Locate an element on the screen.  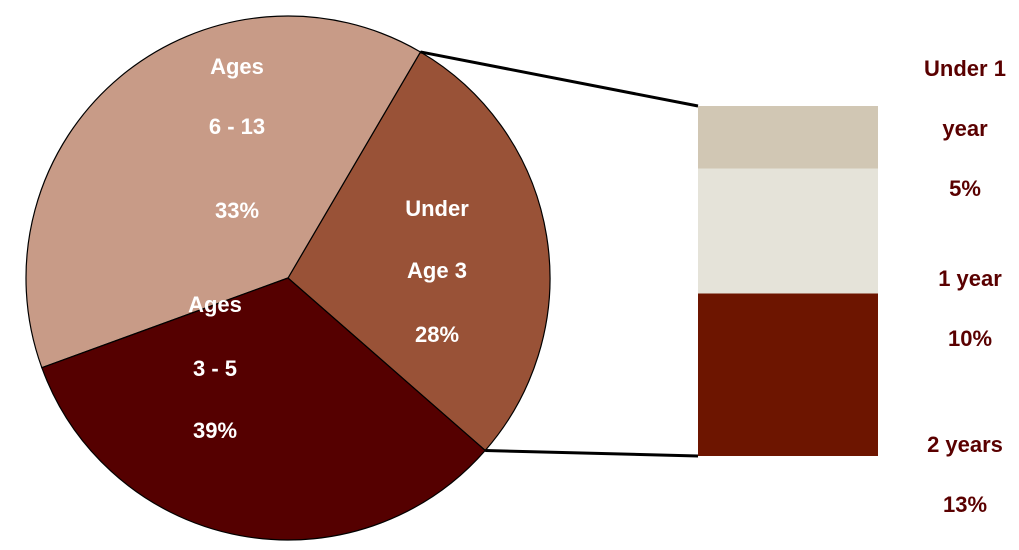
pie-slice-0-label-1: Age 3 is located at coordinates (437, 270).